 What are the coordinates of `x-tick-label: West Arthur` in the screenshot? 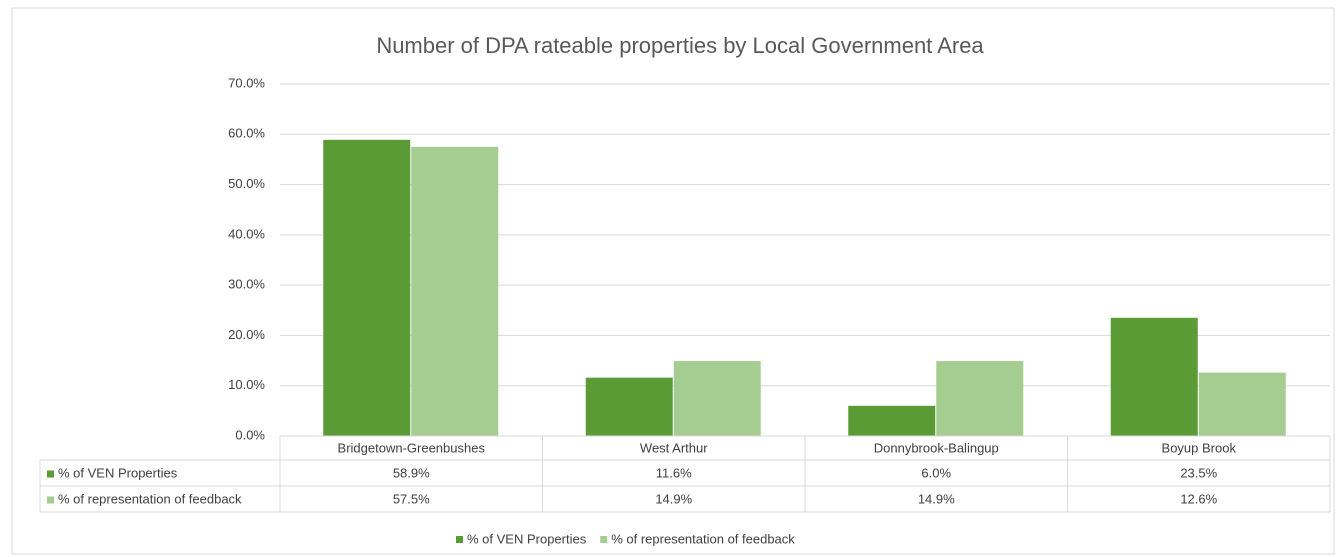 It's located at (674, 447).